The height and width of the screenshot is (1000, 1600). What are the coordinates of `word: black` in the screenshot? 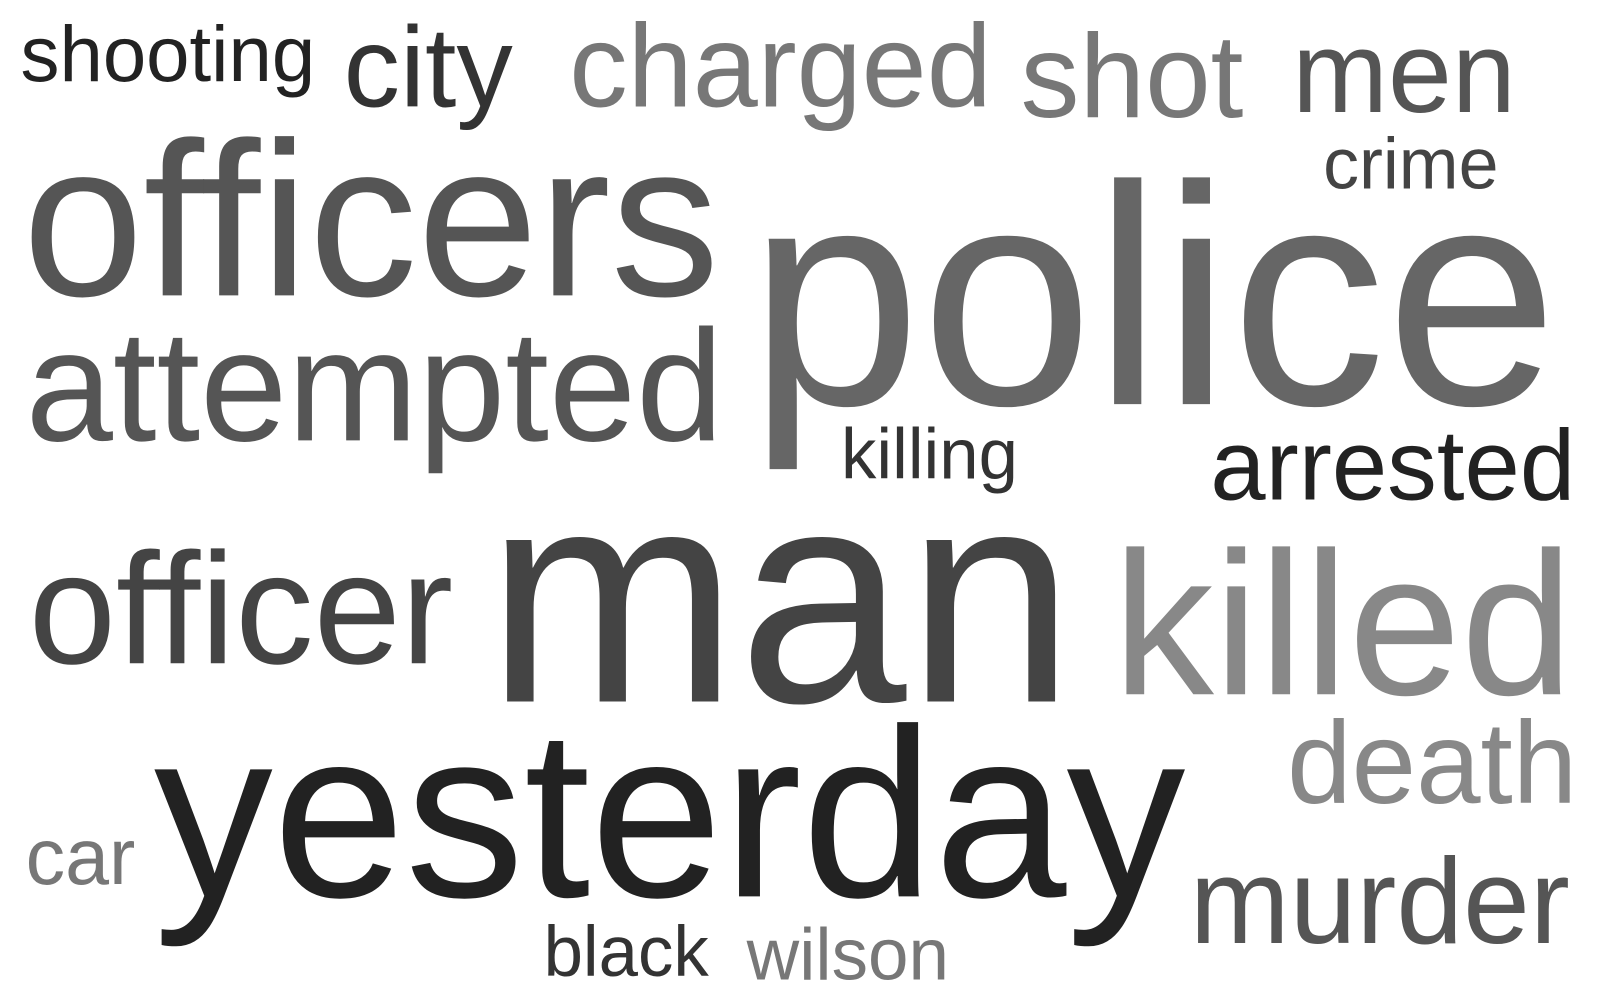 It's located at (627, 952).